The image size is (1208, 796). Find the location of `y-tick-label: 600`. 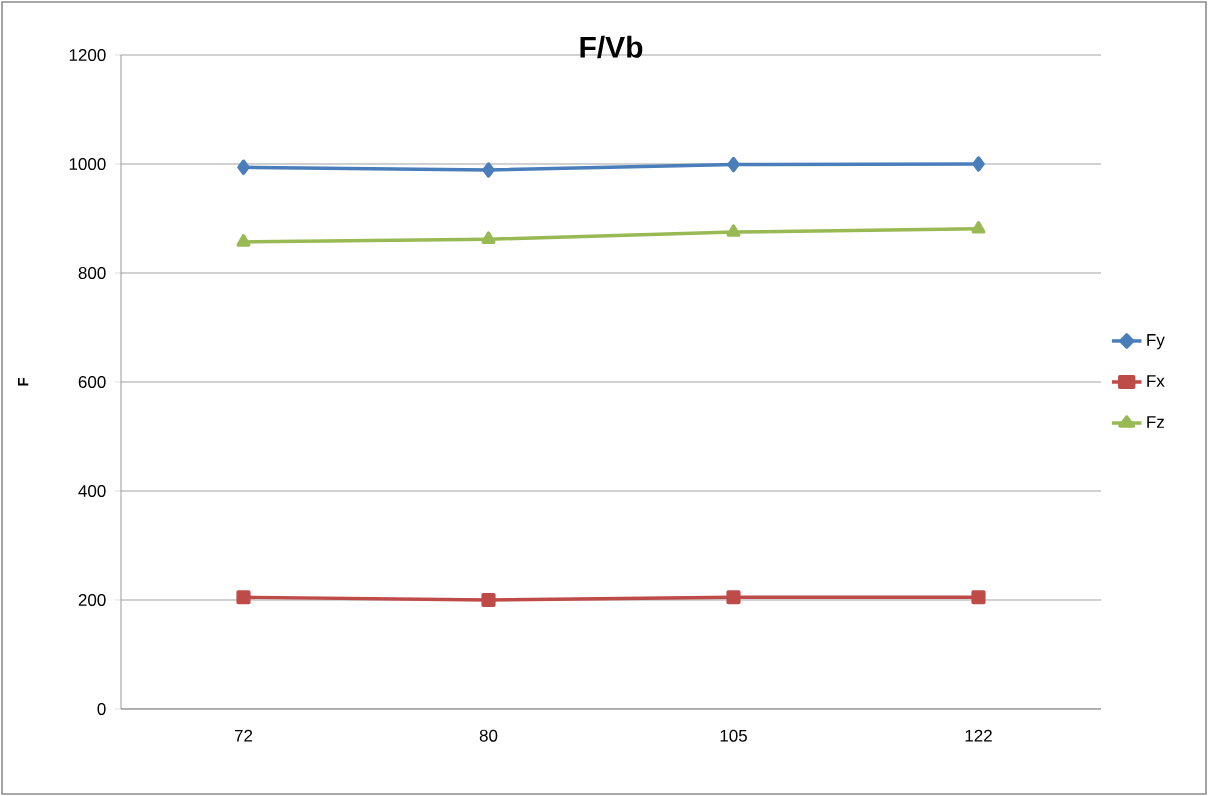

y-tick-label: 600 is located at coordinates (92, 382).